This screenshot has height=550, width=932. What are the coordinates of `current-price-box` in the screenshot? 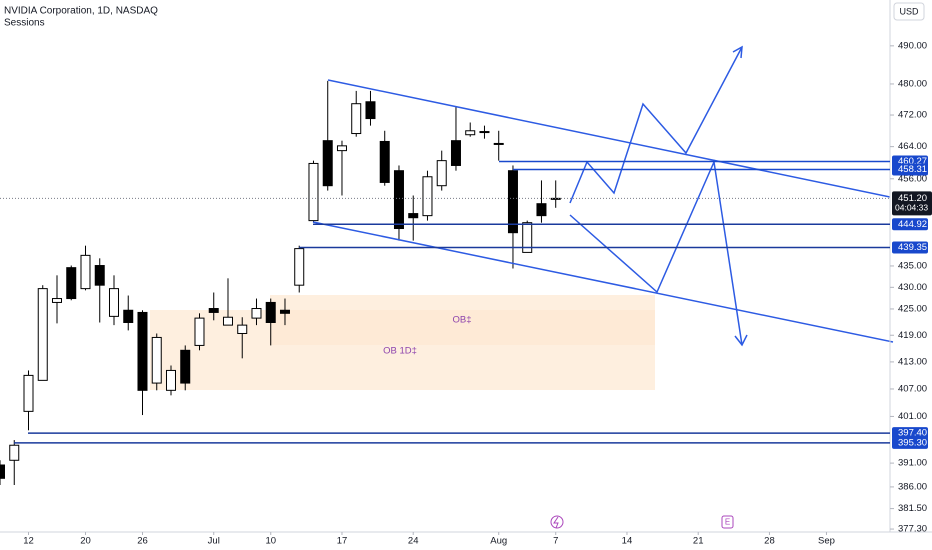 It's located at (912, 203).